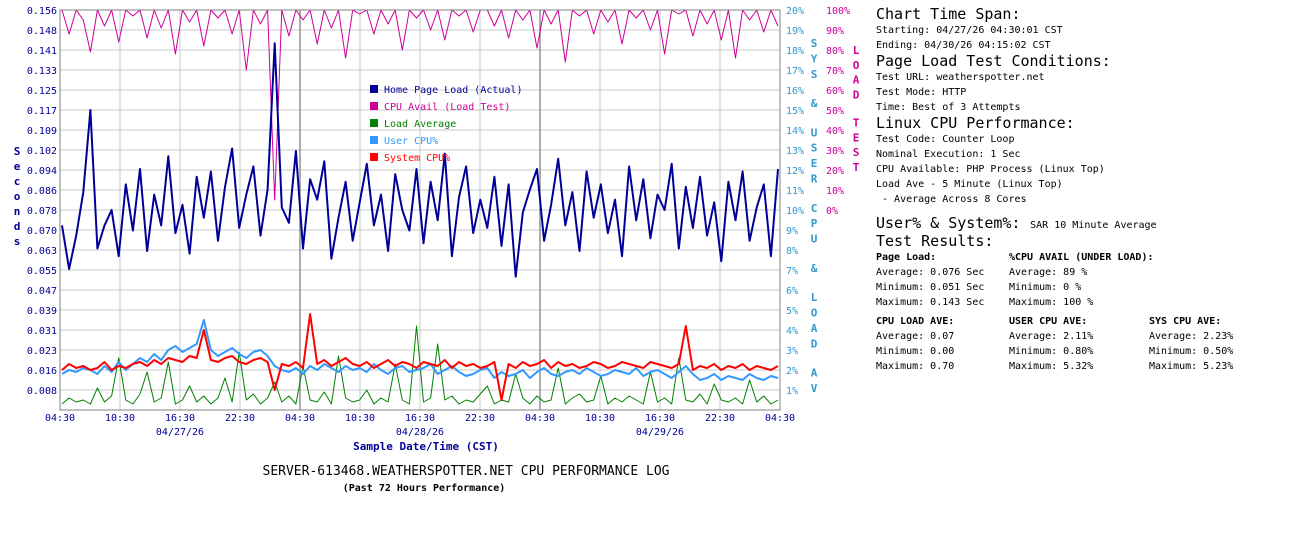 This screenshot has width=1300, height=550. Describe the element at coordinates (969, 30) in the screenshot. I see `span-start: Starting: 04/27/26 04:30:01 CST` at that location.